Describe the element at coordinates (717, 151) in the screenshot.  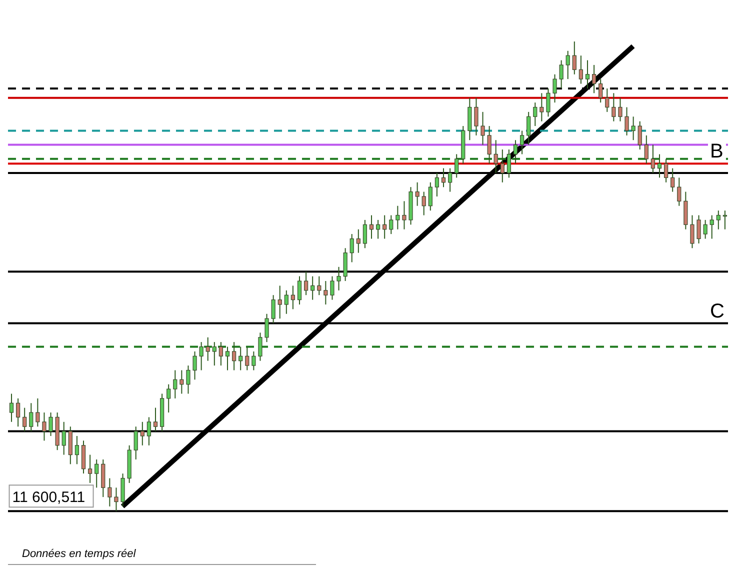
I see `ref-line-label: B` at that location.